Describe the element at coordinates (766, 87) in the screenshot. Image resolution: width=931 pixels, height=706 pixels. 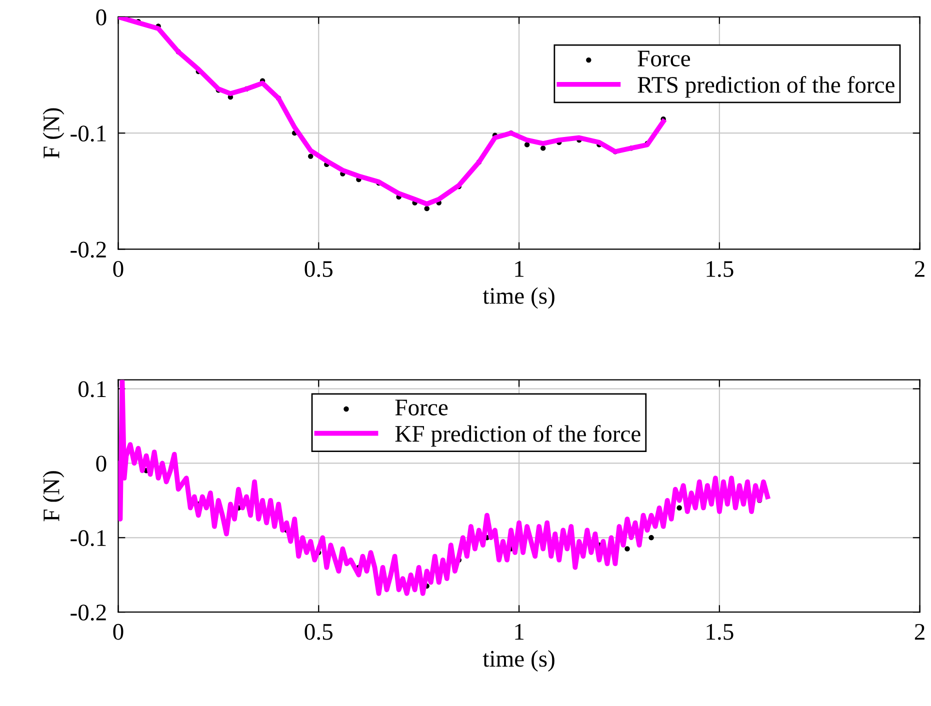
I see `legend-label: RTS prediction of the force` at that location.